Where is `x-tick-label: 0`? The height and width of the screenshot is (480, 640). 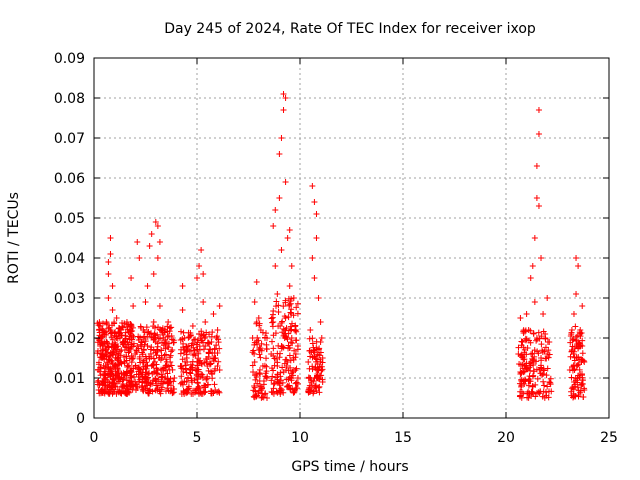
x-tick-label: 0 is located at coordinates (94, 438).